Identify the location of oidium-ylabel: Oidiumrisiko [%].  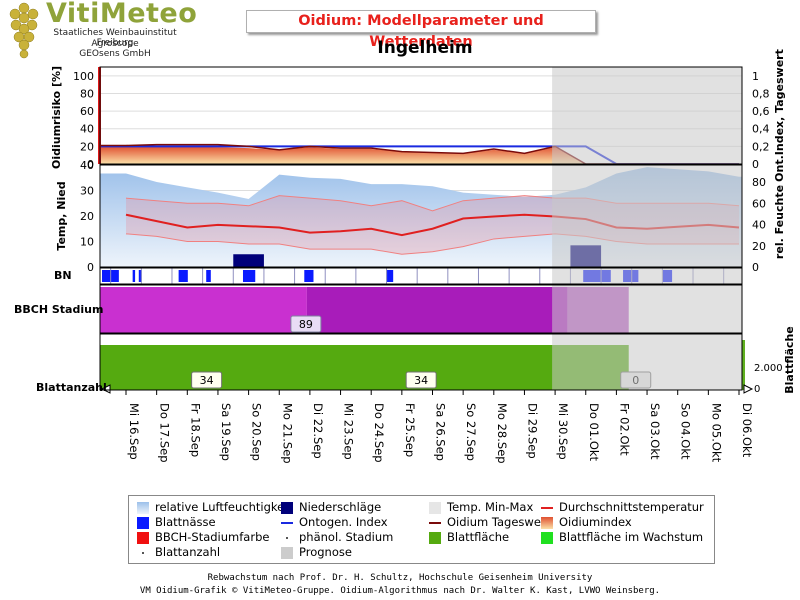
(56, 117).